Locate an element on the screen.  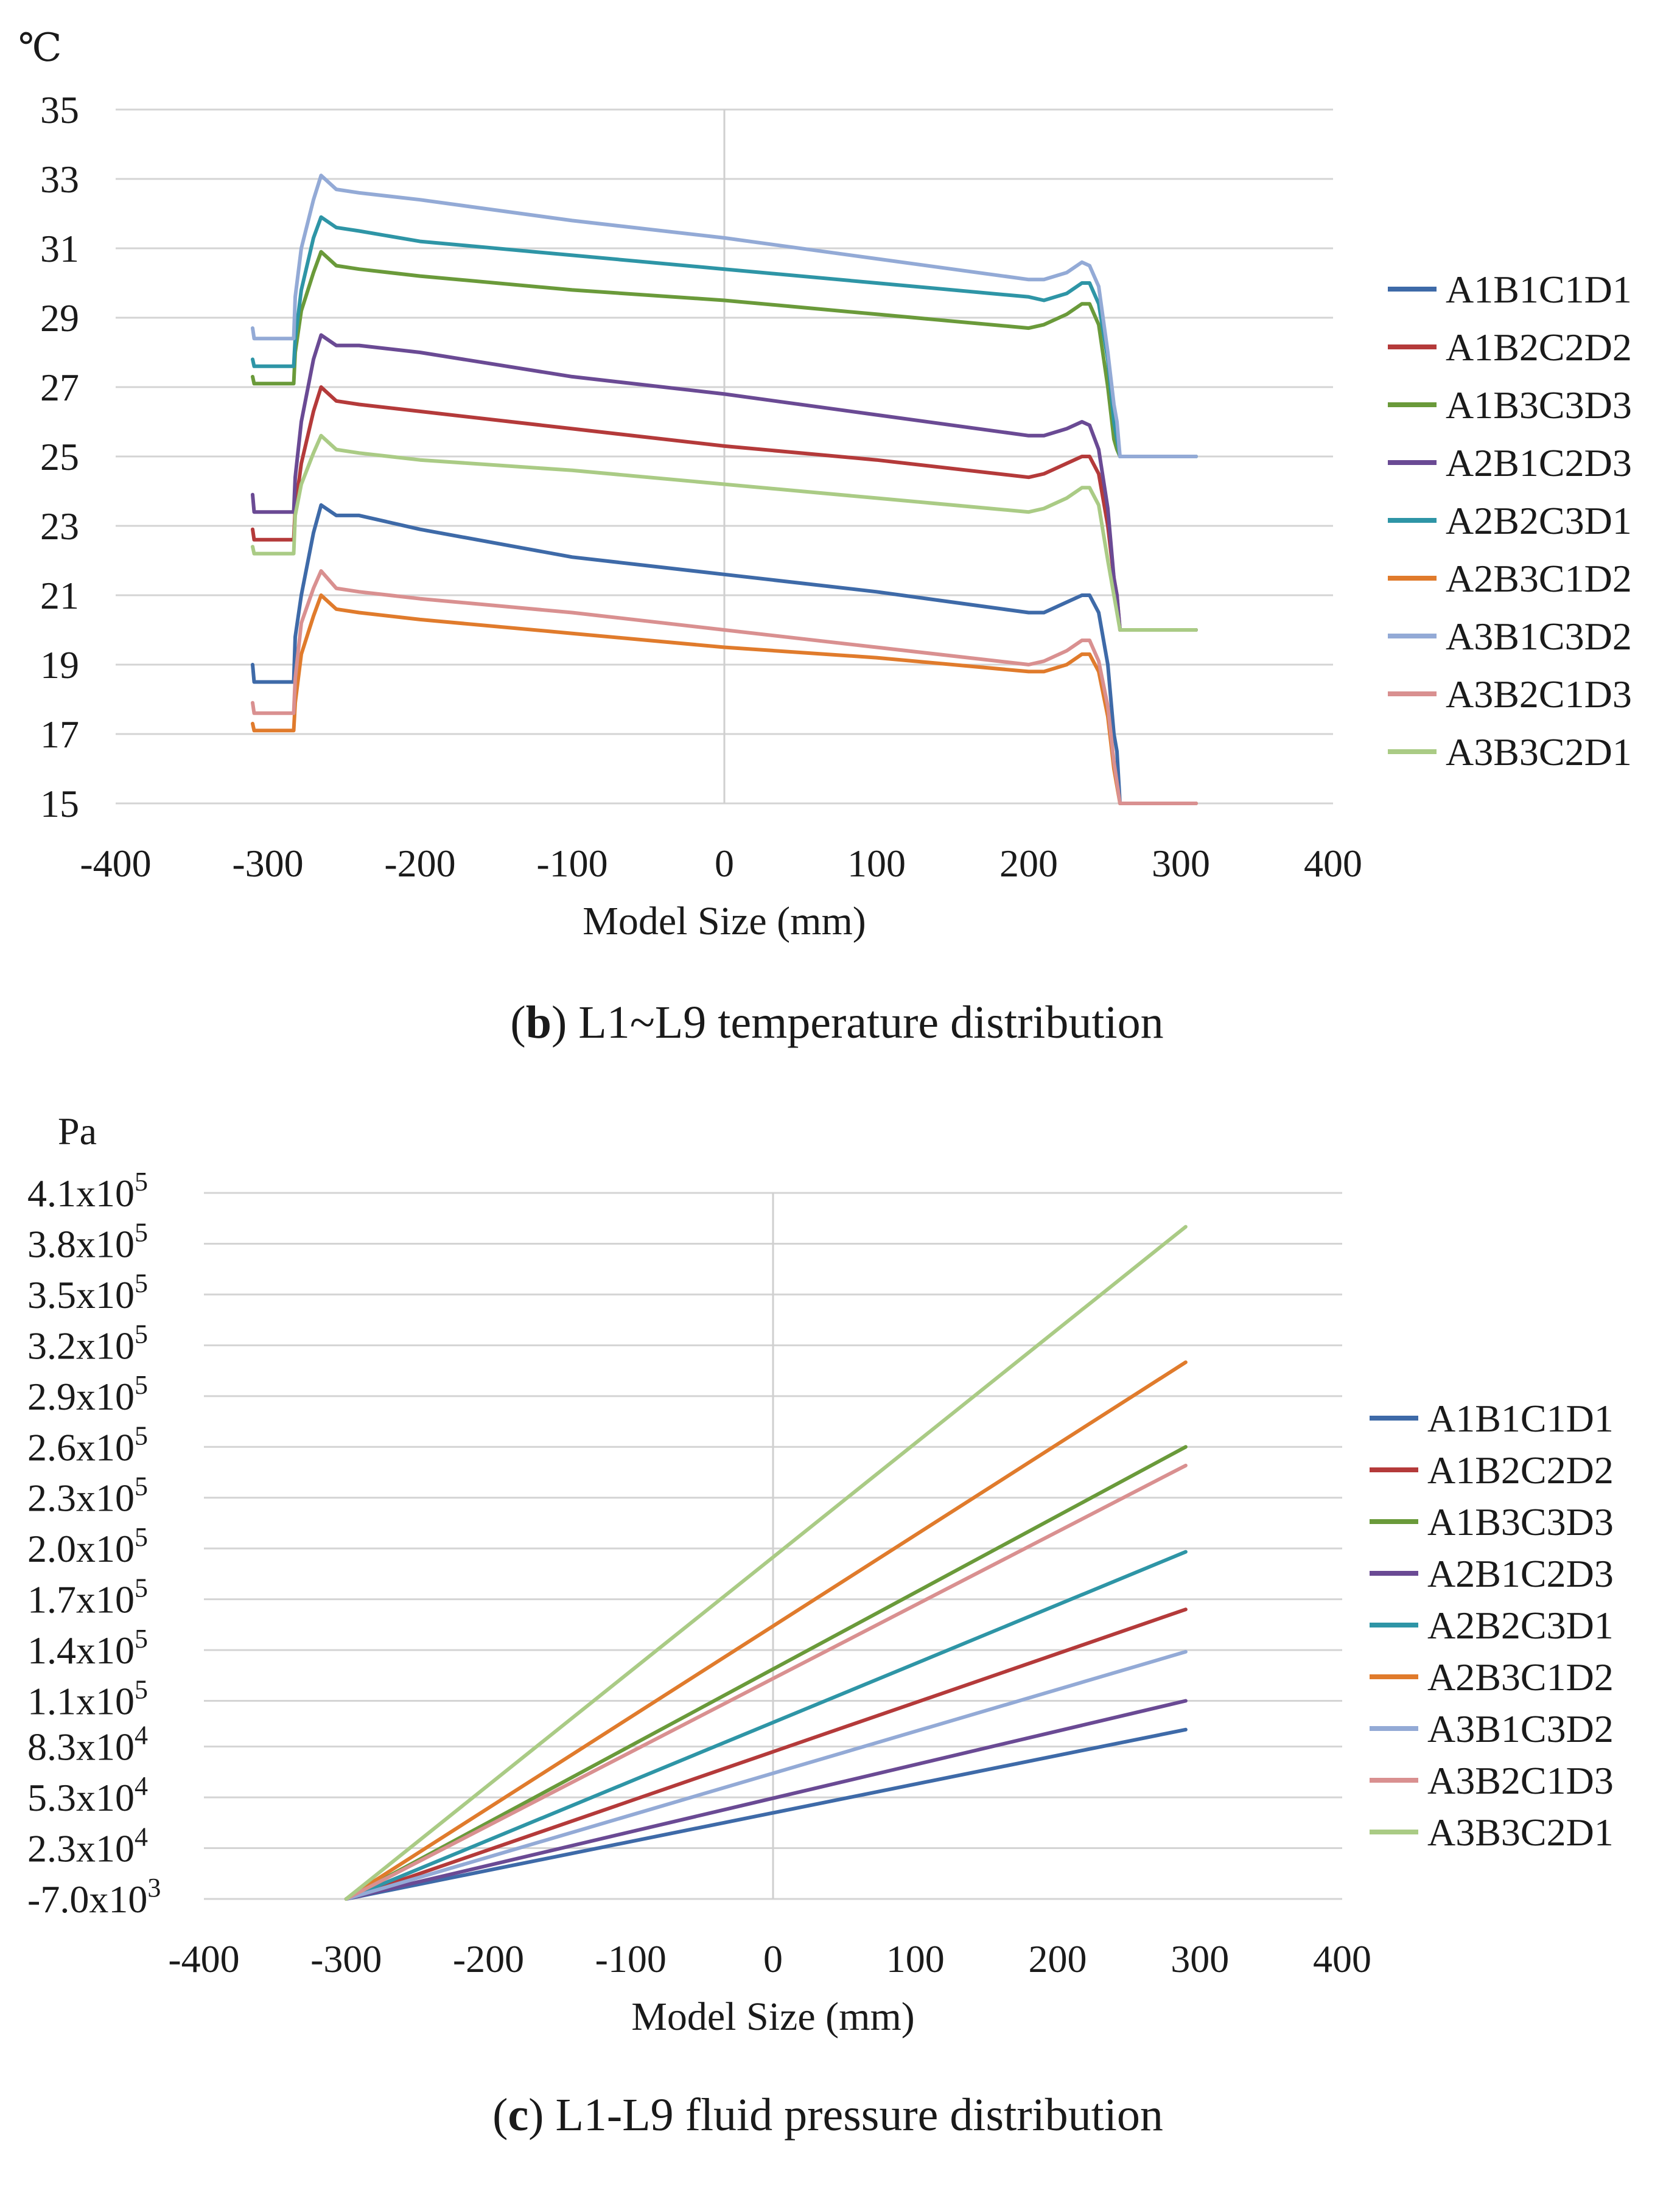
figure-caption: (b) L1~L9 temperature distribution is located at coordinates (836, 1023).